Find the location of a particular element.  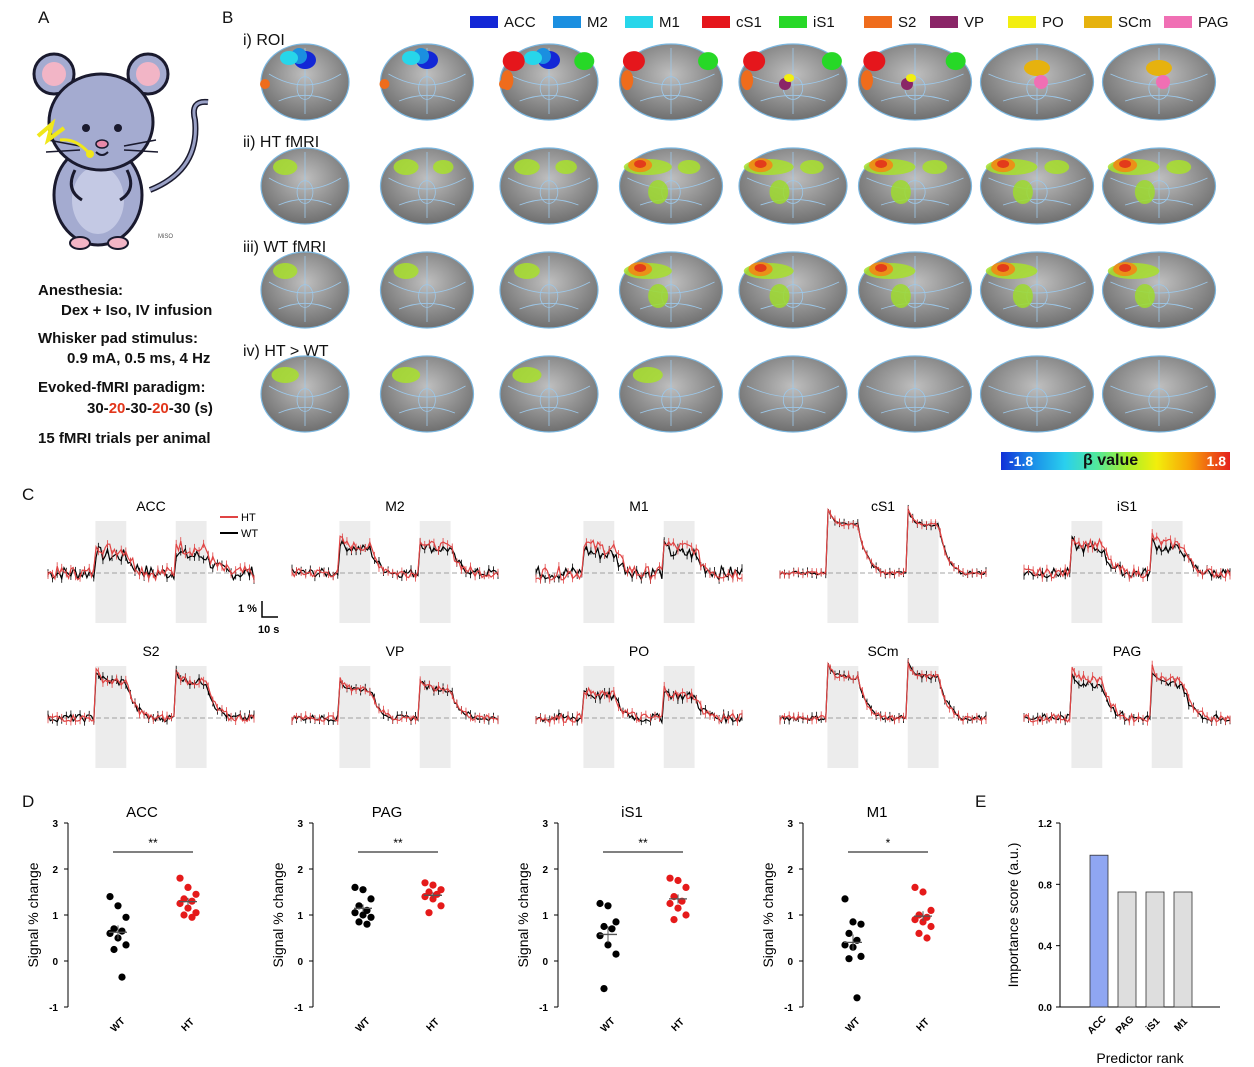

paradigm-part: -30- is located at coordinates (139, 408).